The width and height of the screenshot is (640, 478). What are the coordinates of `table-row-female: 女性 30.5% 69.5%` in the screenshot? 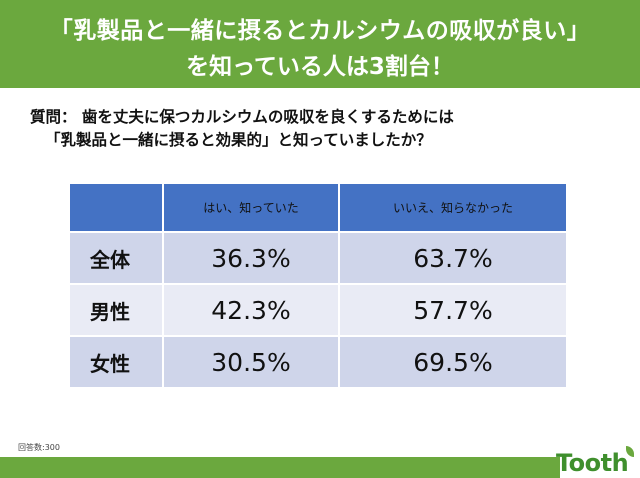 It's located at (318, 362).